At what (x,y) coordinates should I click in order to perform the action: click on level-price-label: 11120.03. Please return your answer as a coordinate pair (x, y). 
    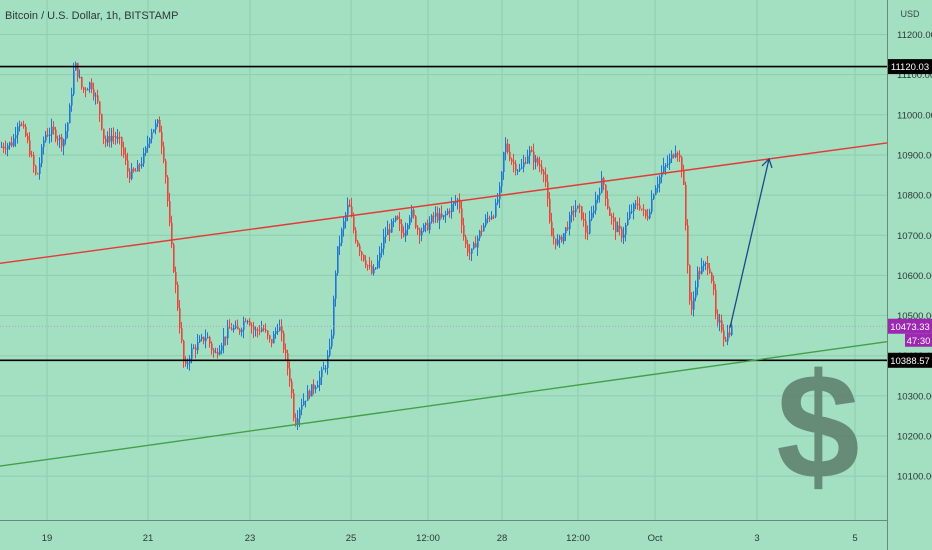
    Looking at the image, I should click on (910, 67).